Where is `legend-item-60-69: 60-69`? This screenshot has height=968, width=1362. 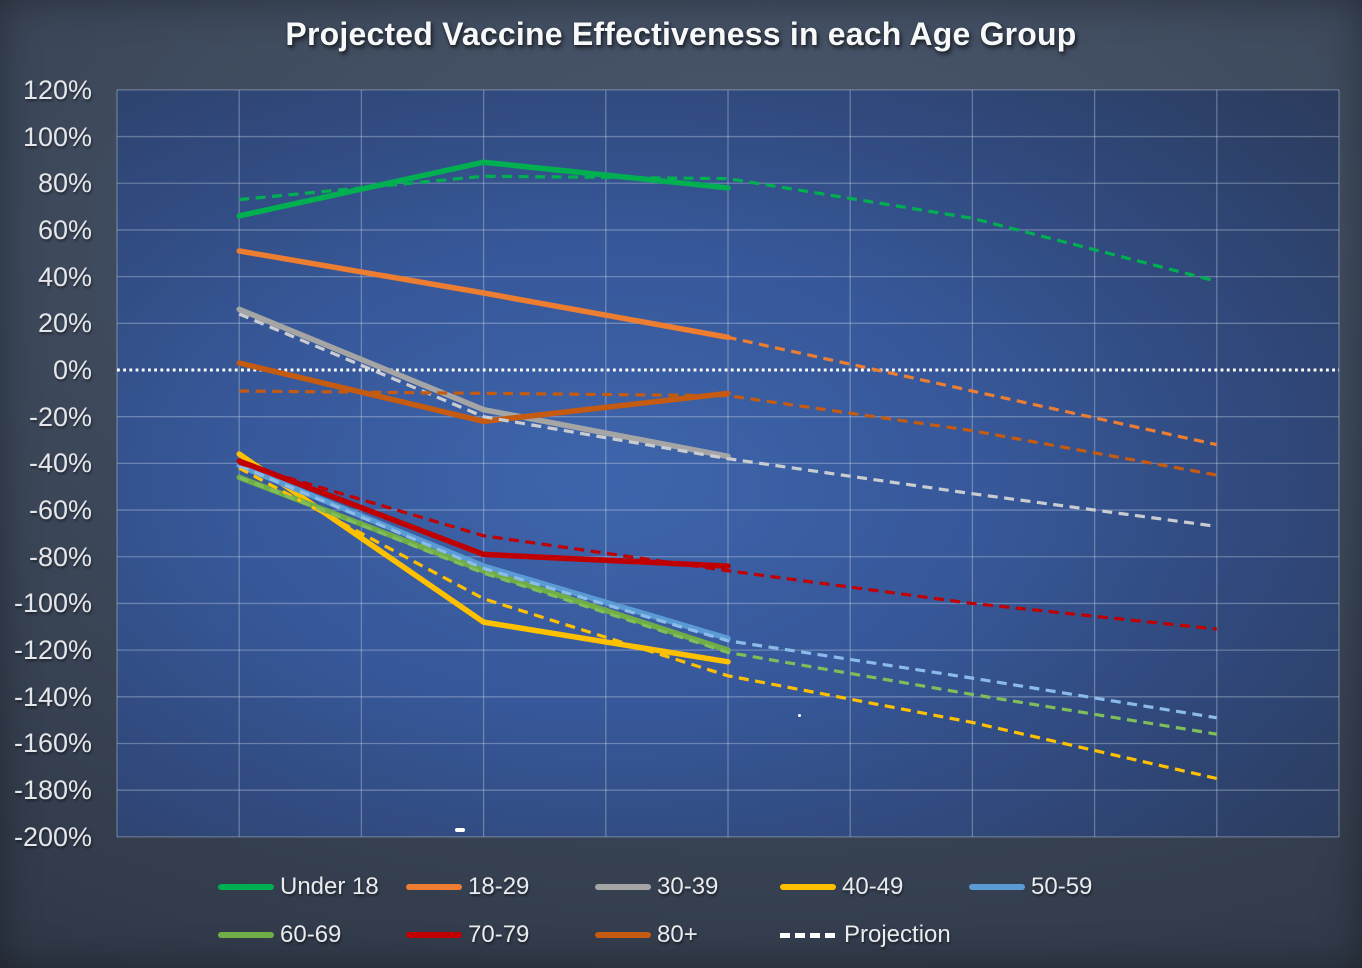
legend-item-60-69: 60-69 is located at coordinates (279, 935).